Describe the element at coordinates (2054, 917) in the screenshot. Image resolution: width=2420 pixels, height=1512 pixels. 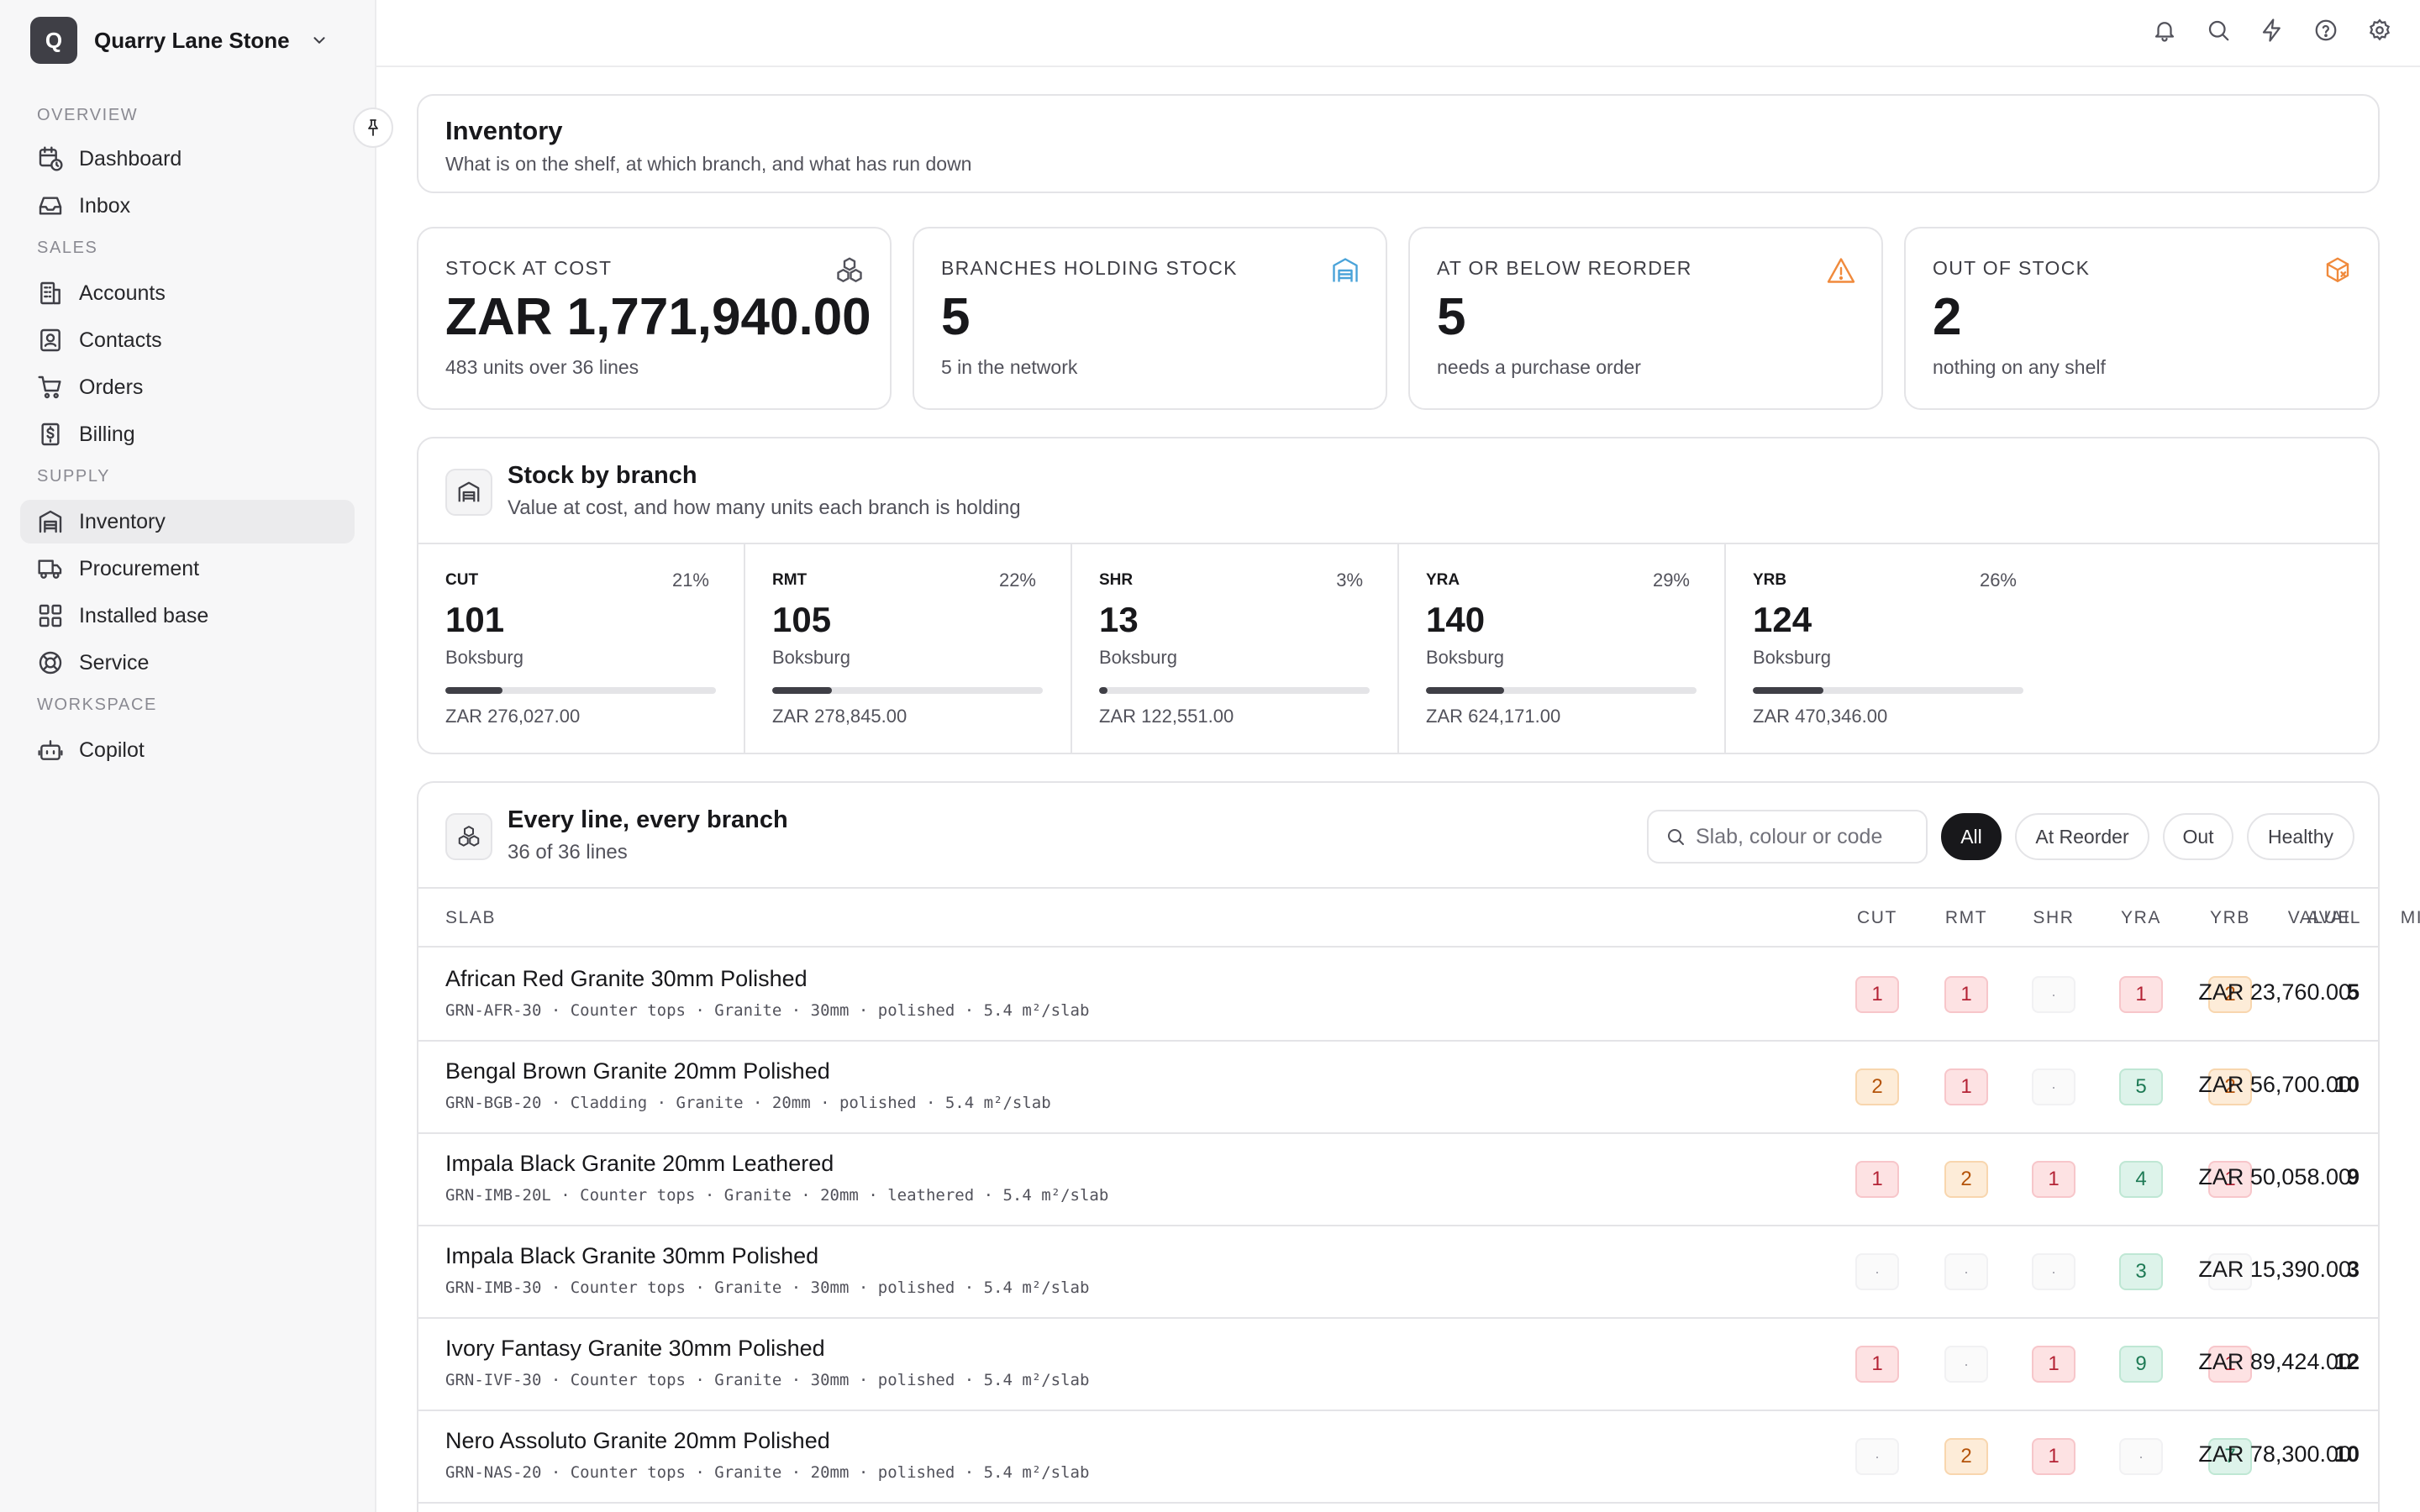
I see `column-header-shr: SHR` at that location.